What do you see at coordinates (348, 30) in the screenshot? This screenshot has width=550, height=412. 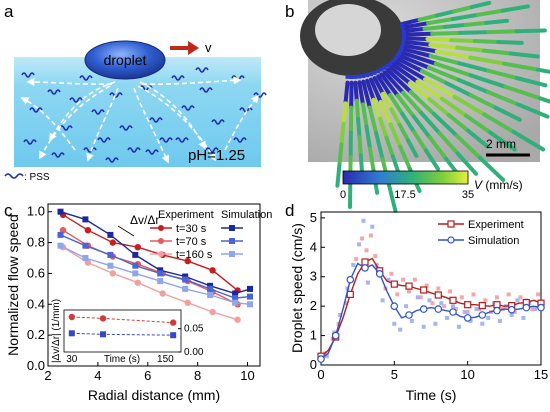 I see `droplet-highlight` at bounding box center [348, 30].